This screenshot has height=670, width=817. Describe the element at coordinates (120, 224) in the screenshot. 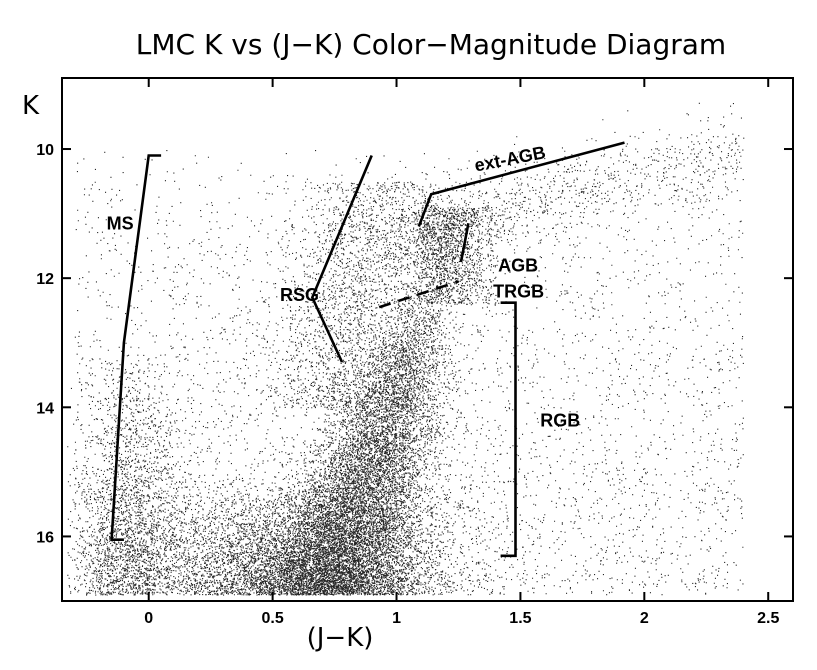

I see `ms-label: MS` at that location.